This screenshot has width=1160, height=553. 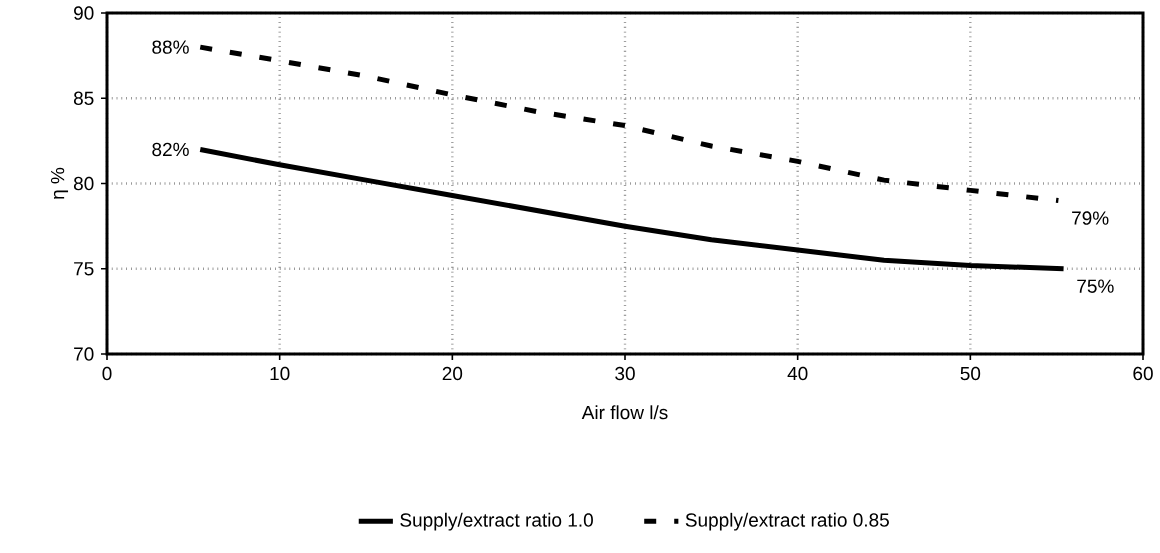 What do you see at coordinates (625, 373) in the screenshot?
I see `x-tick-label: 30` at bounding box center [625, 373].